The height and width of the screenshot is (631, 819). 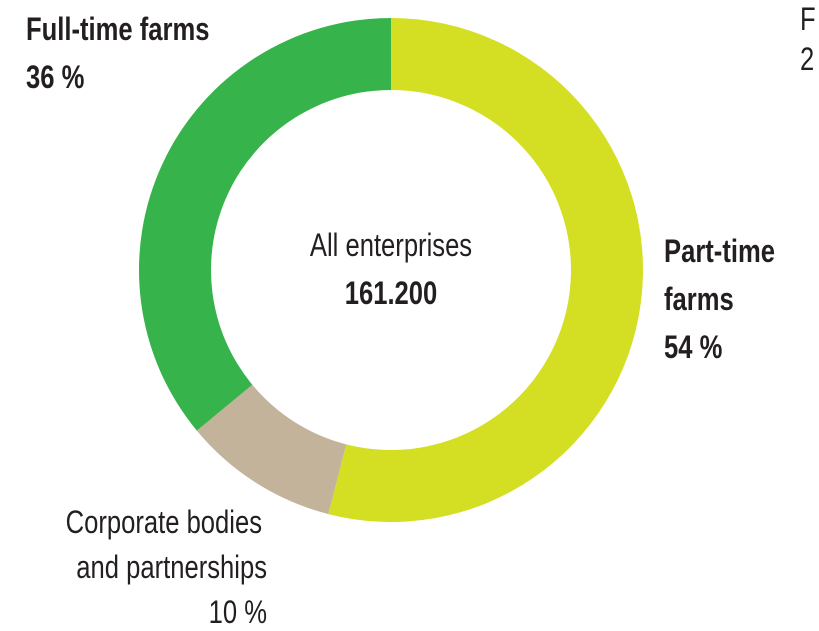 What do you see at coordinates (118, 29) in the screenshot?
I see `full-time-farms-label: Full-time farms` at bounding box center [118, 29].